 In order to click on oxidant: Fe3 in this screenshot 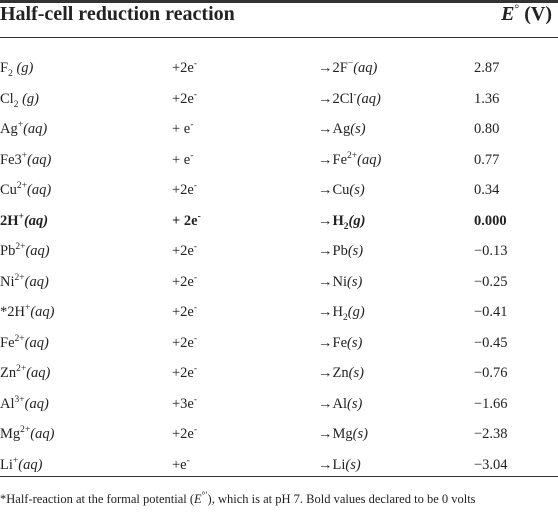, I will do `click(11, 159)`.